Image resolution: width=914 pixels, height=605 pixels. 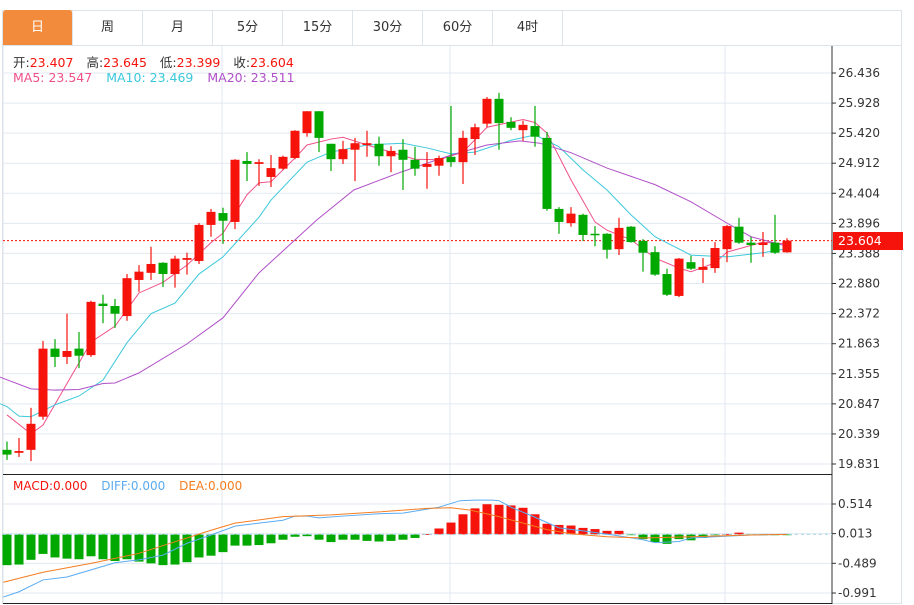 I want to click on tab-6: 60分, so click(x=458, y=27).